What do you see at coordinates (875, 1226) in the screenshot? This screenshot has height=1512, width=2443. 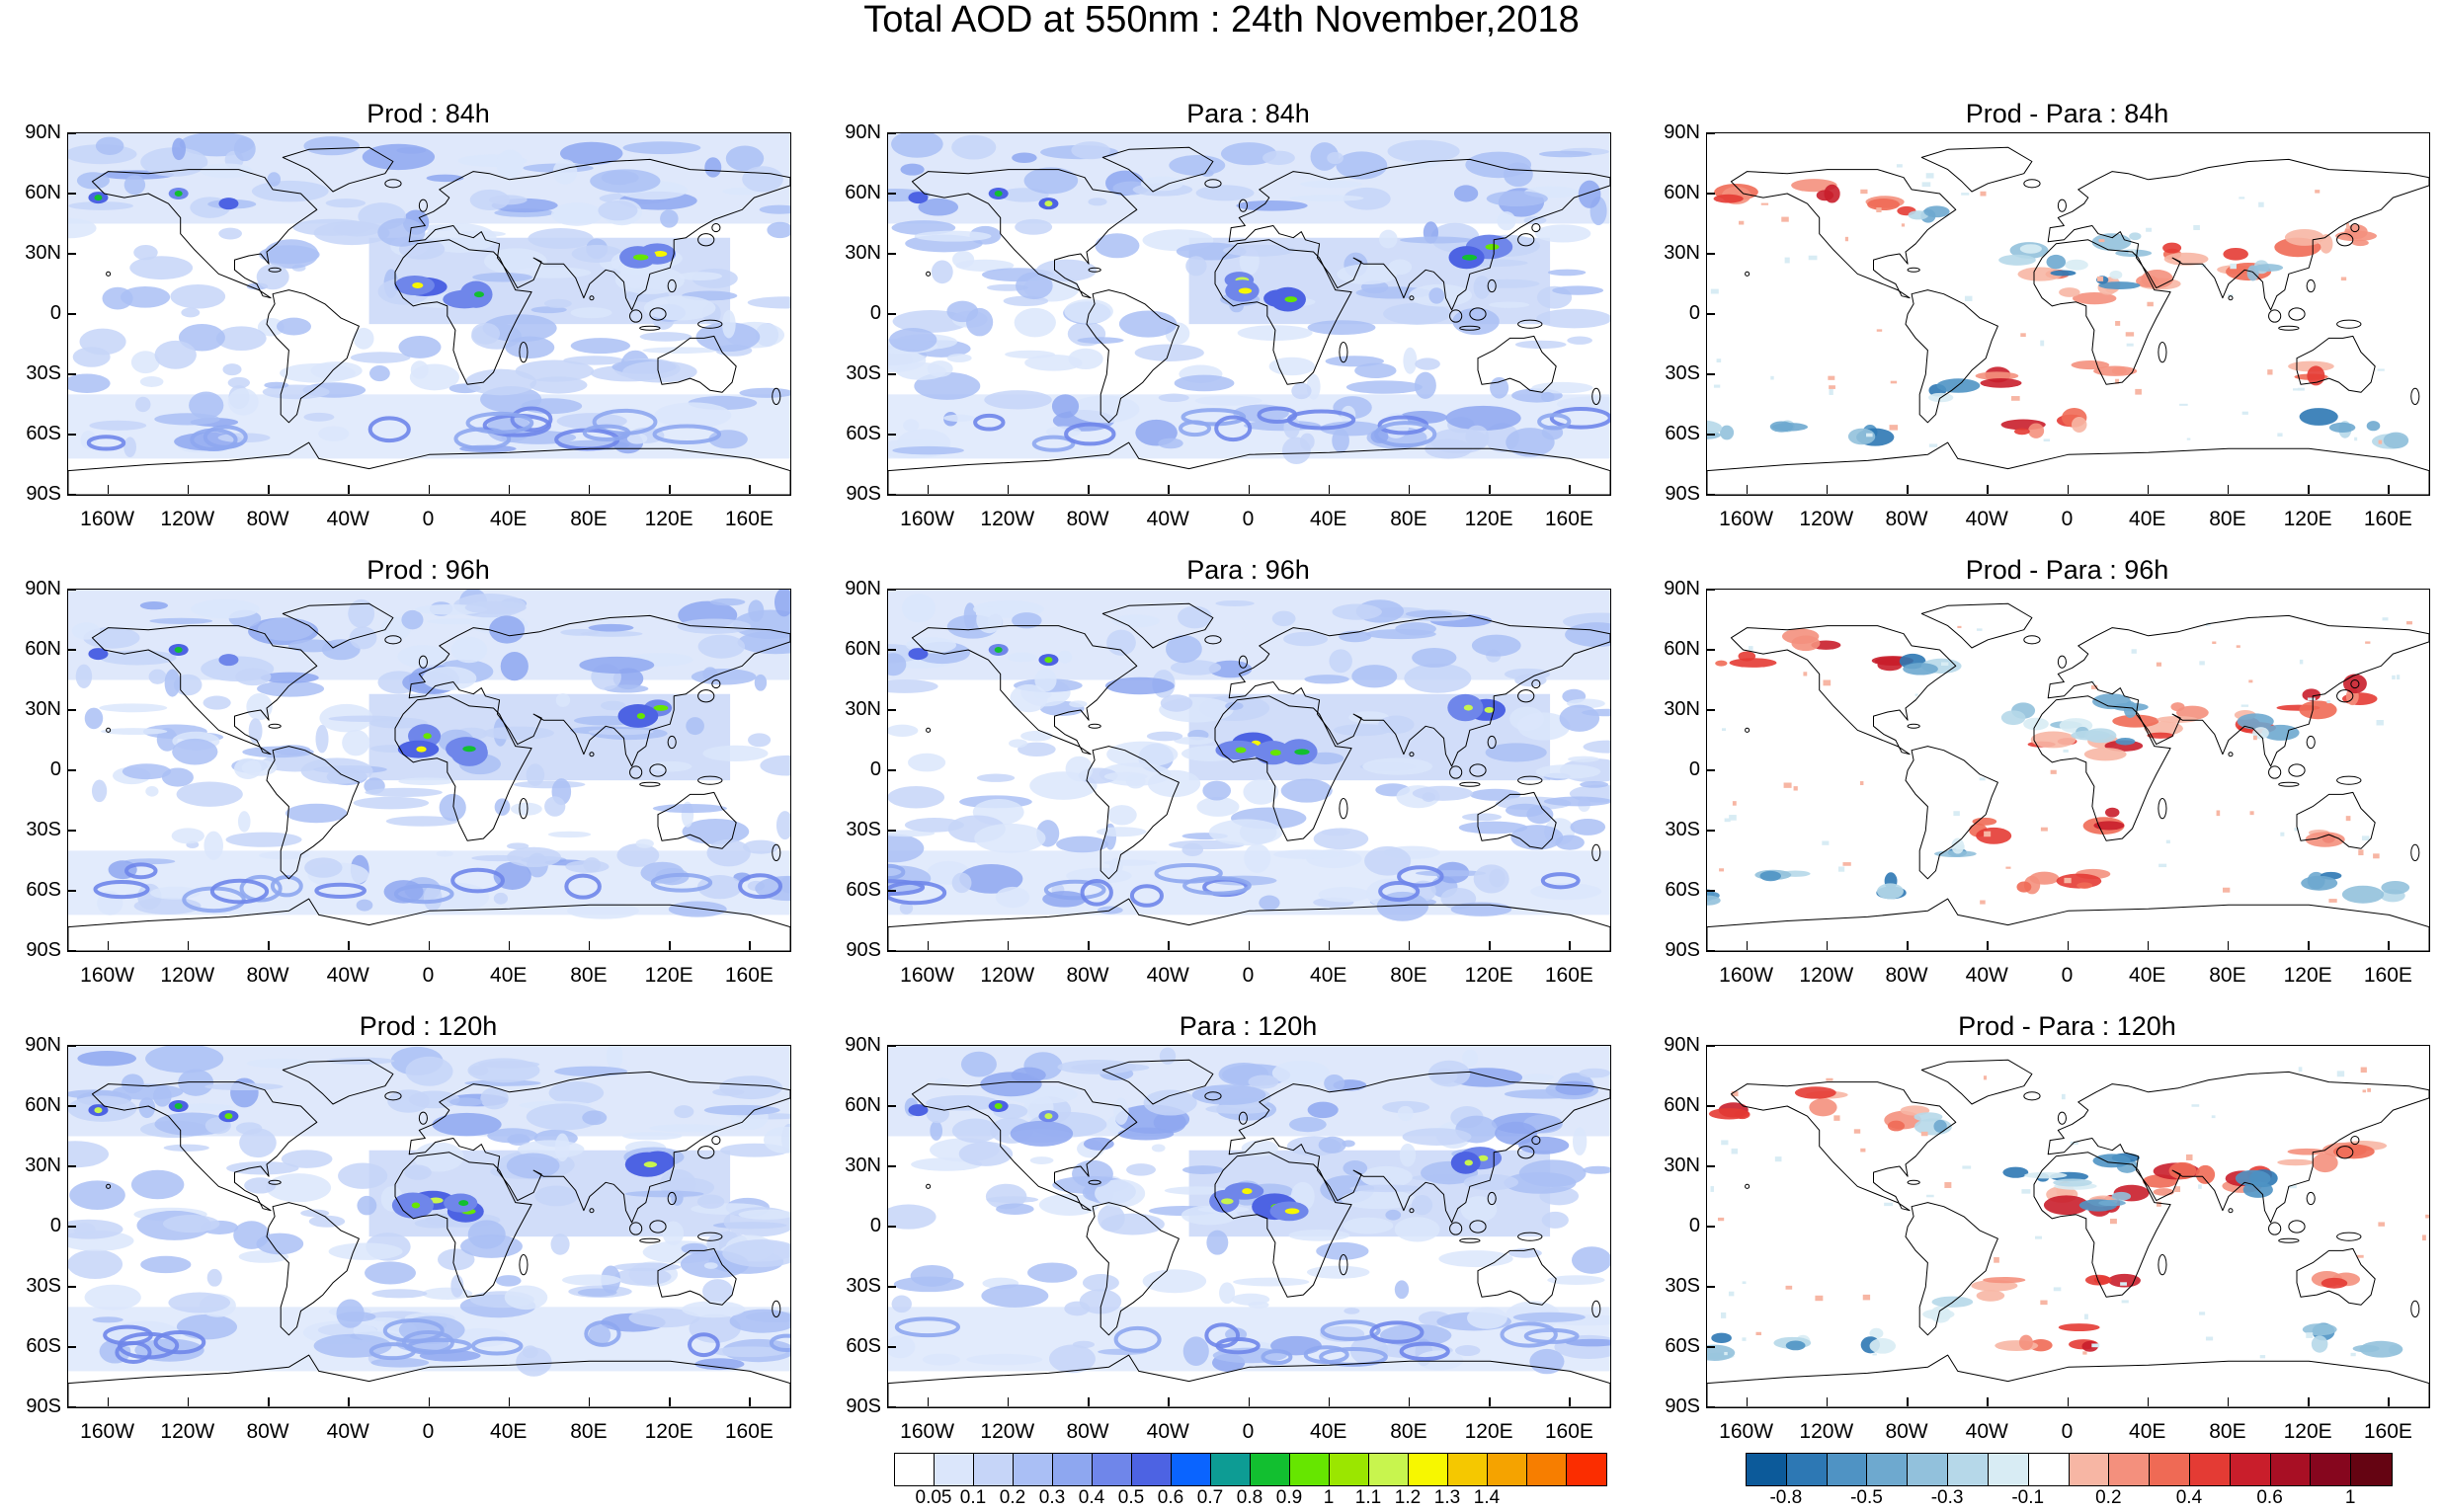 I see `latitude-label: 0` at bounding box center [875, 1226].